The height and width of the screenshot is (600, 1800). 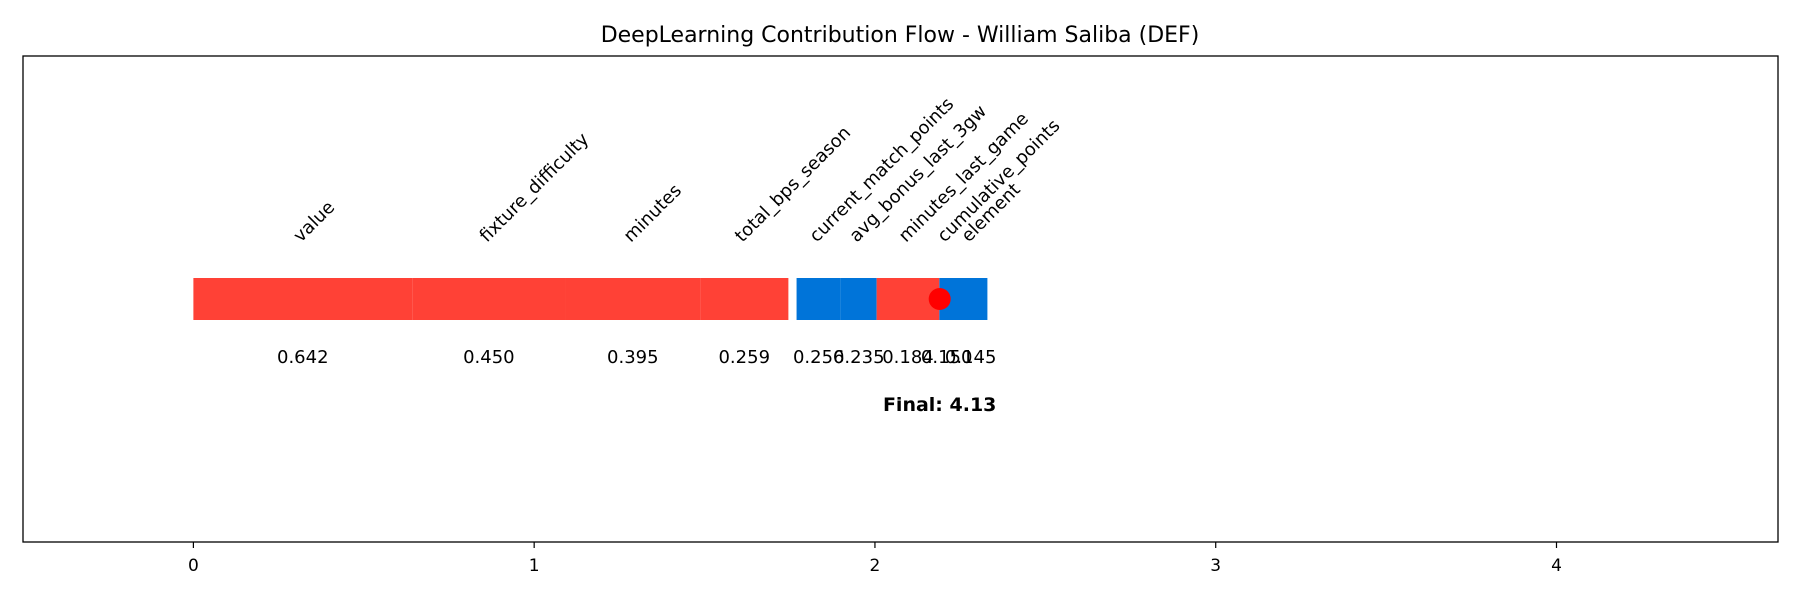 What do you see at coordinates (633, 357) in the screenshot?
I see `value-label: 0.395` at bounding box center [633, 357].